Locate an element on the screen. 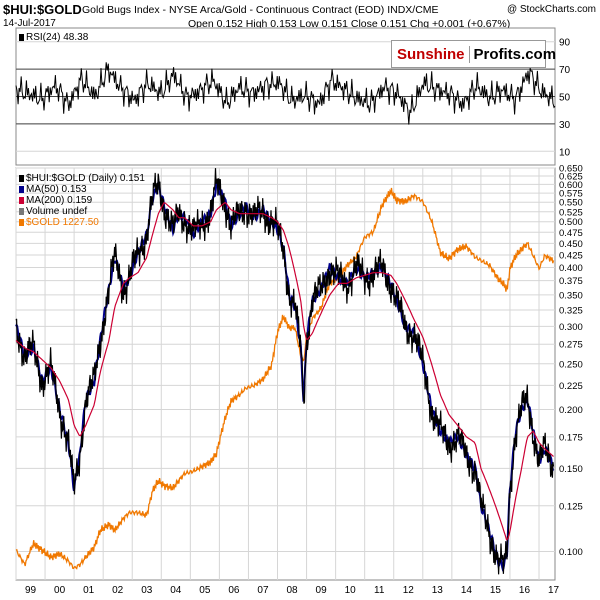 The height and width of the screenshot is (600, 600). year-tick-label: 12 is located at coordinates (409, 590).